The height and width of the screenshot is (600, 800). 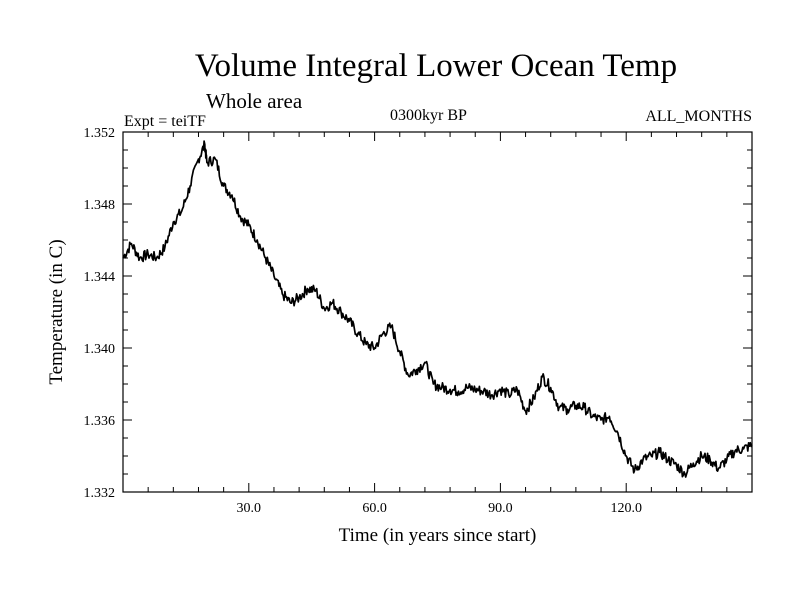 I want to click on y-tick-label: 1.352, so click(x=100, y=133).